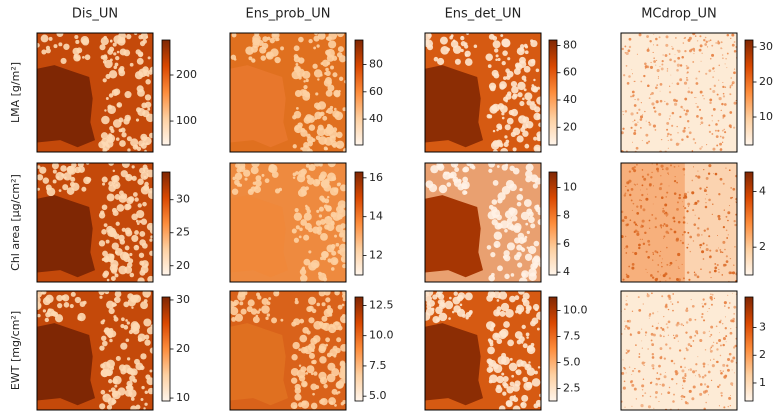  What do you see at coordinates (679, 350) in the screenshot?
I see `map-image` at bounding box center [679, 350].